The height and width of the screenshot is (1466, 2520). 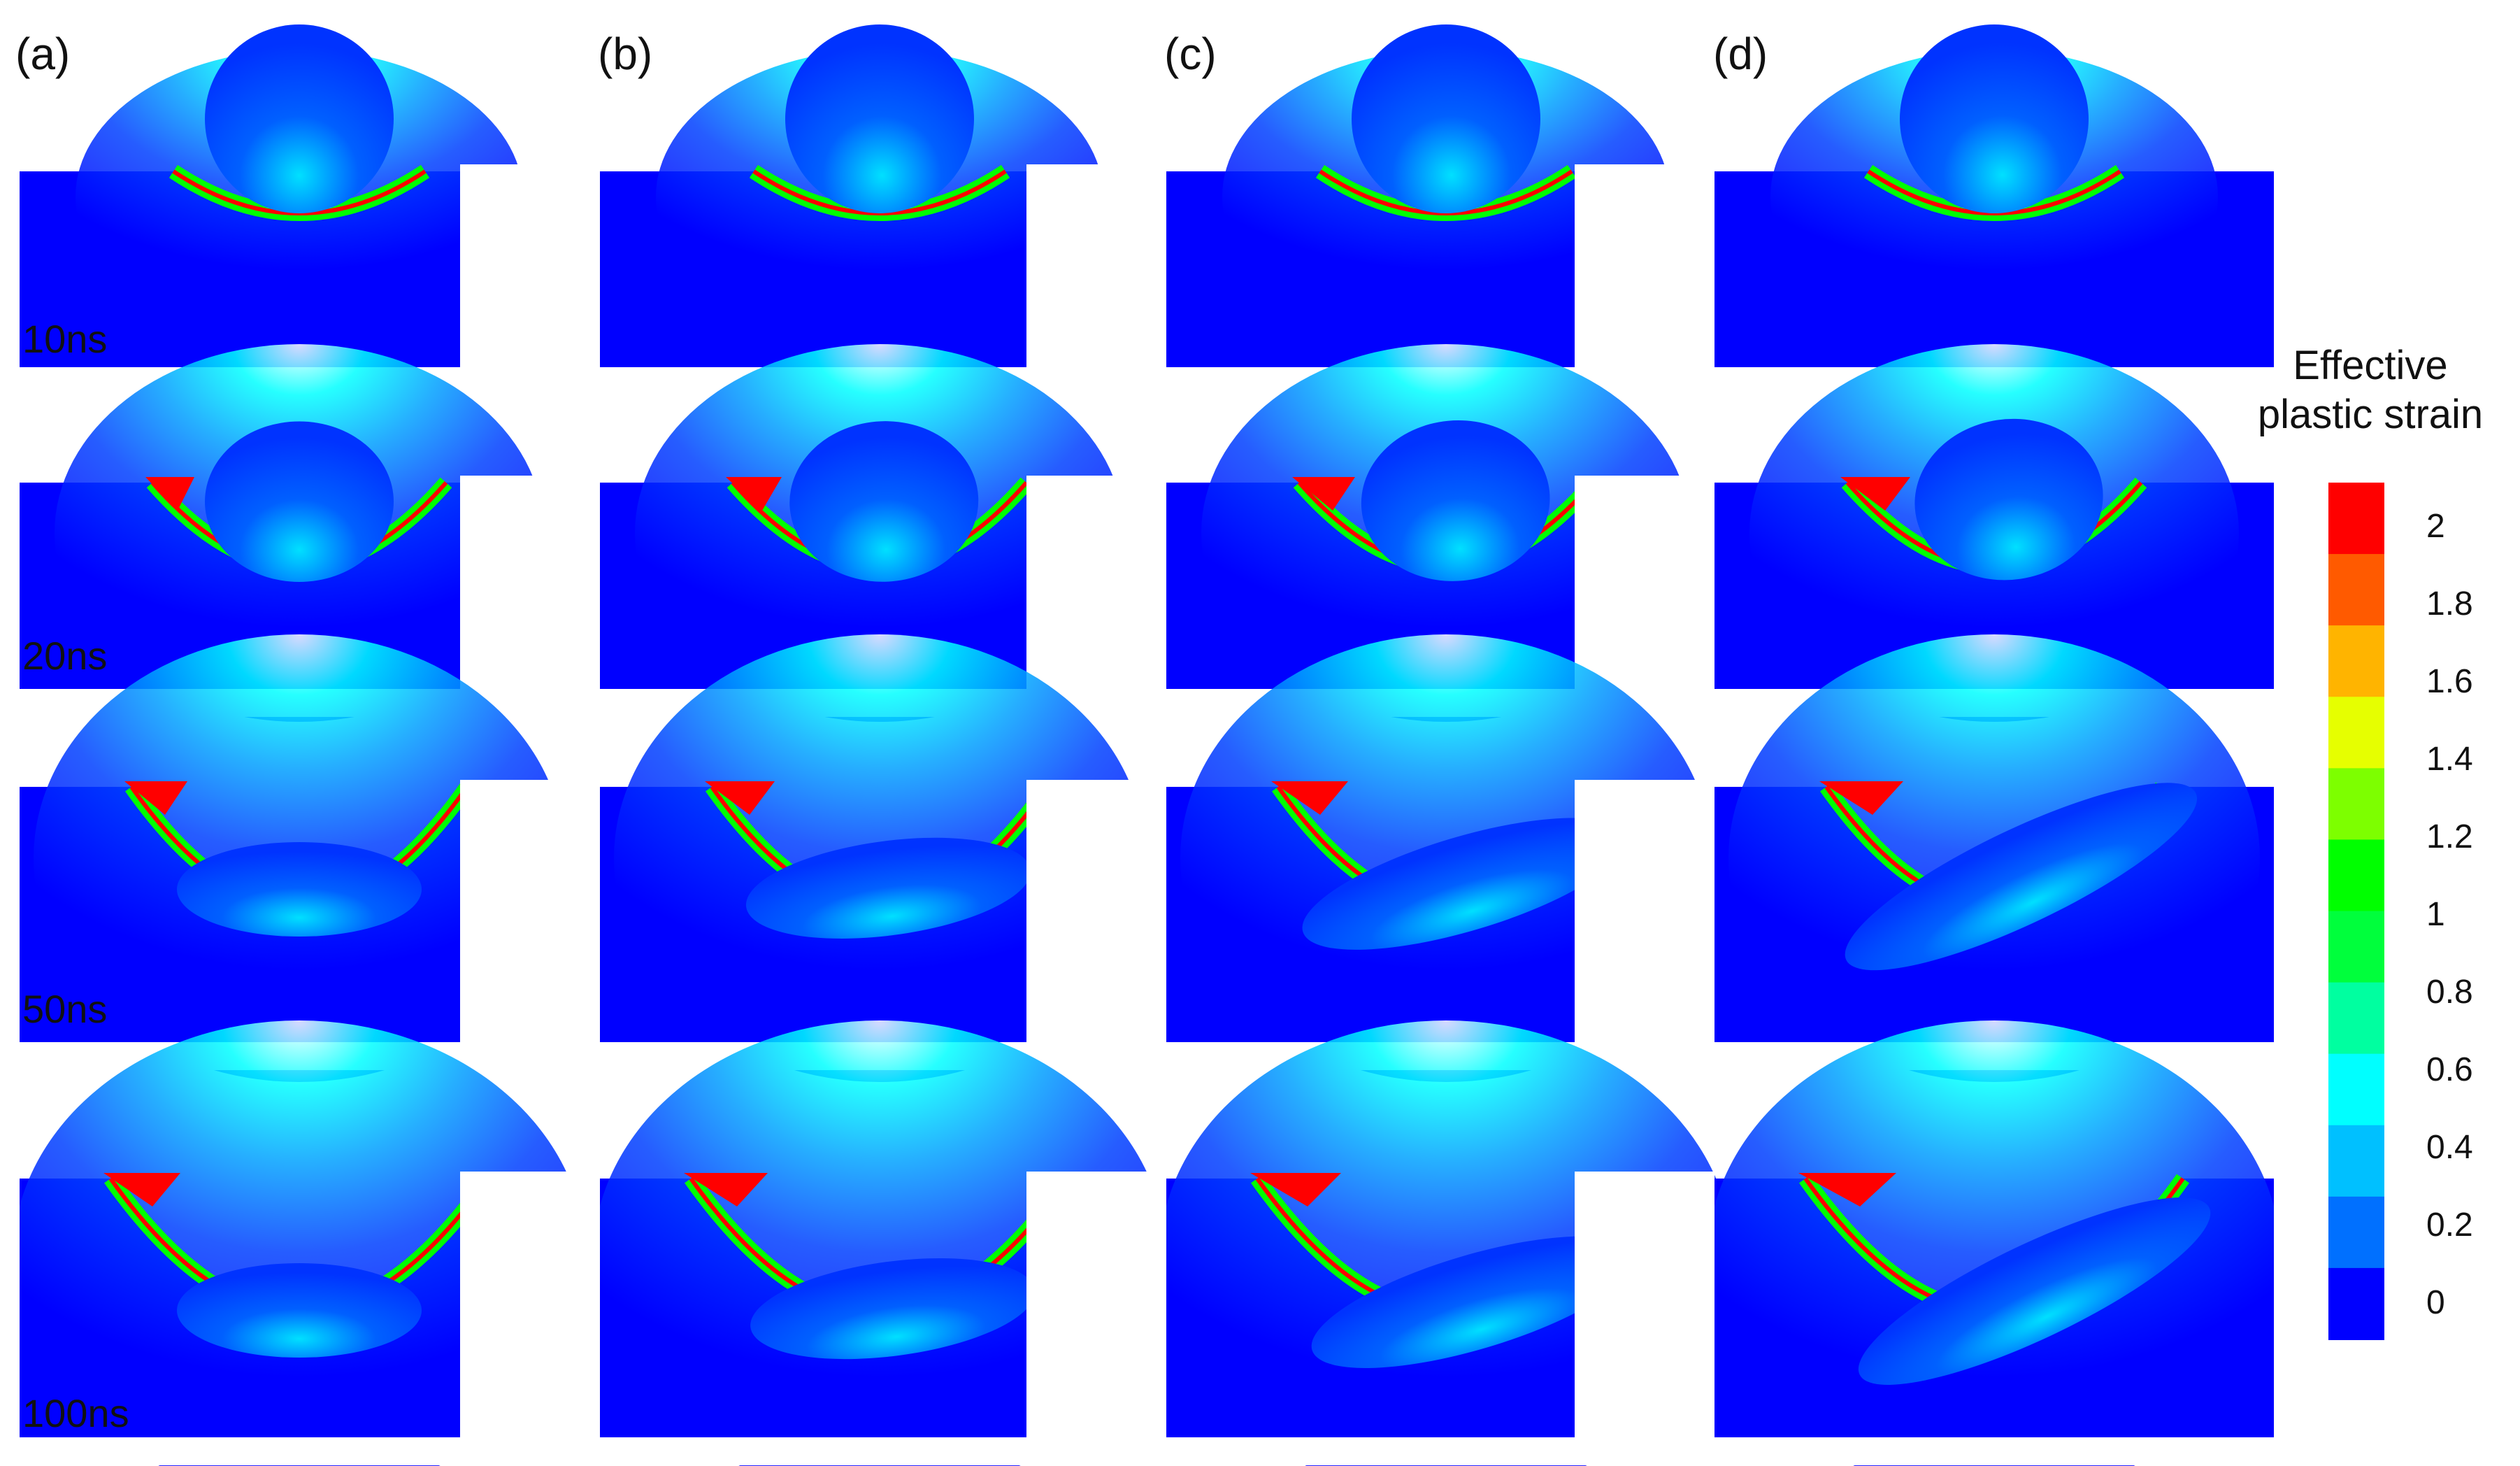 I want to click on legend-colorbar, so click(x=2356, y=911).